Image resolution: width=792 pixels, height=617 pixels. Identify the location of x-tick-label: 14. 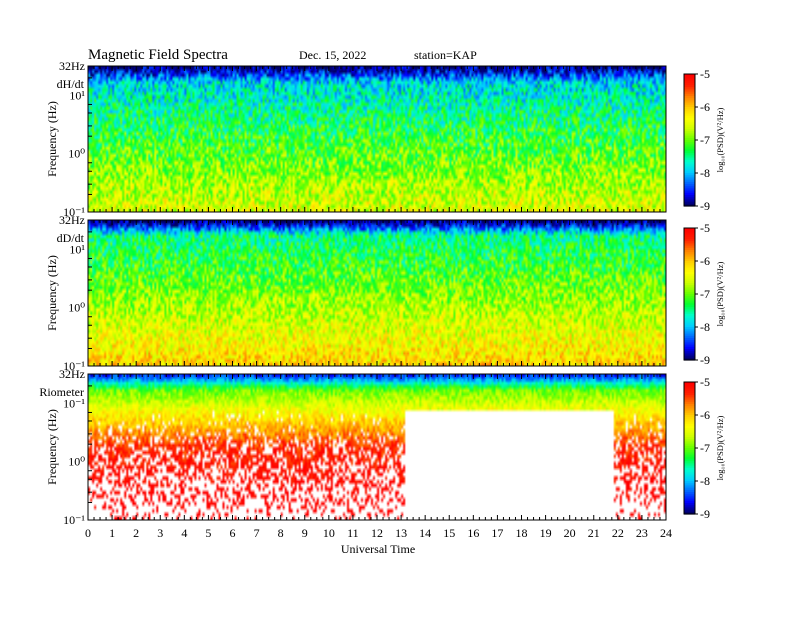
(425, 533).